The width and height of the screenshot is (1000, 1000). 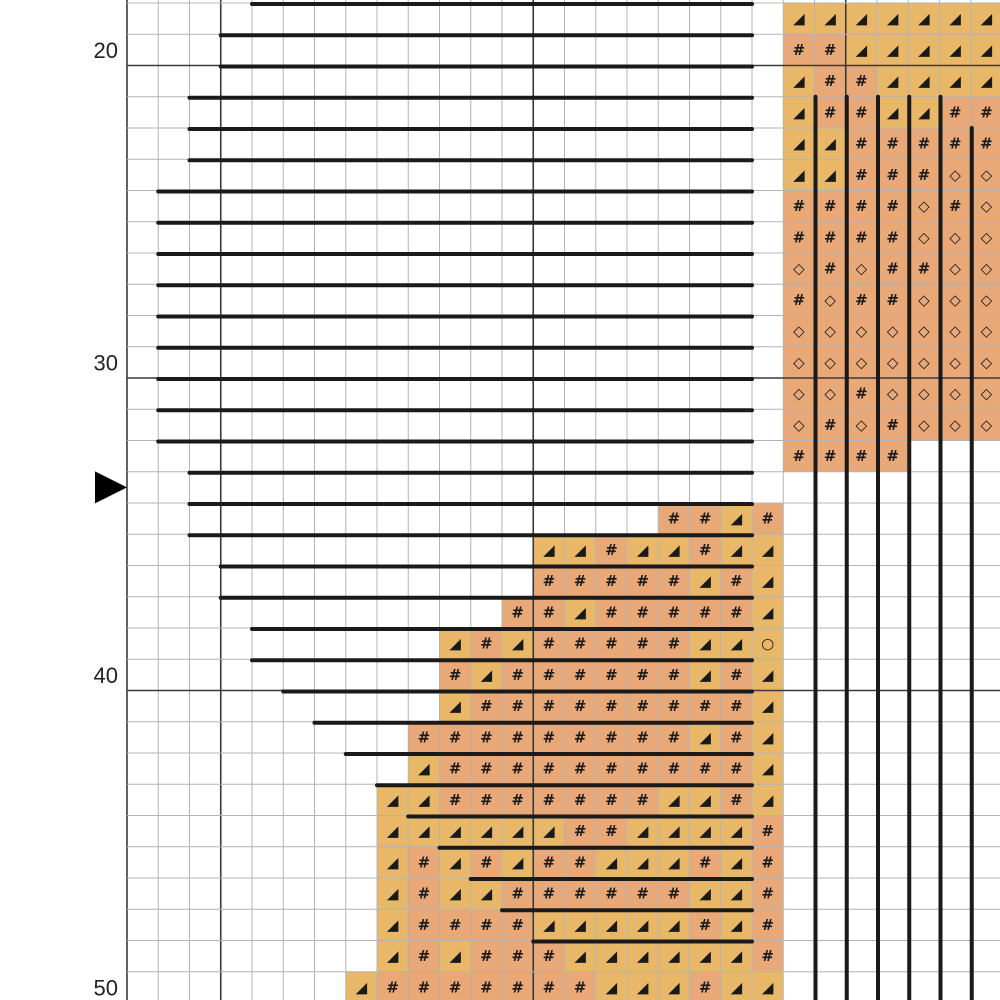 What do you see at coordinates (106, 987) in the screenshot?
I see `row-label-50: 50` at bounding box center [106, 987].